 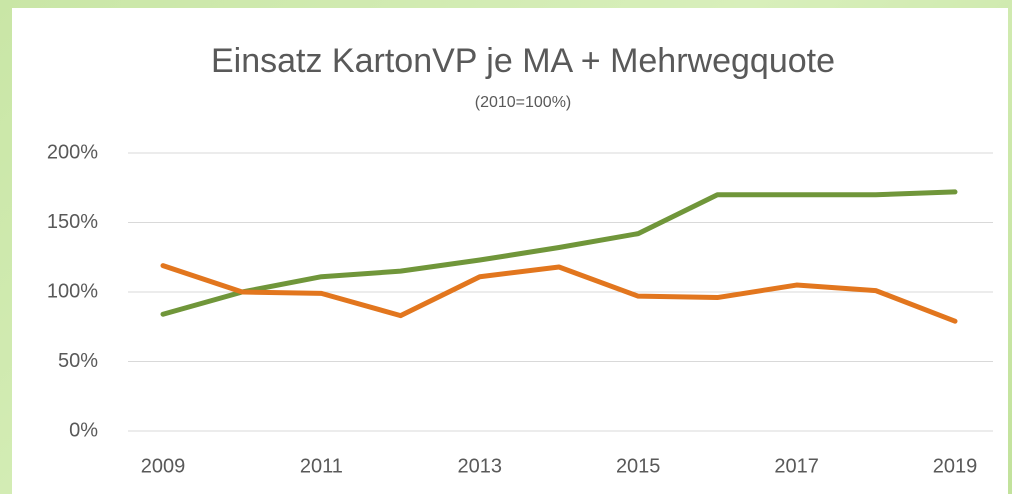 What do you see at coordinates (480, 466) in the screenshot?
I see `x-tick-label: 2013` at bounding box center [480, 466].